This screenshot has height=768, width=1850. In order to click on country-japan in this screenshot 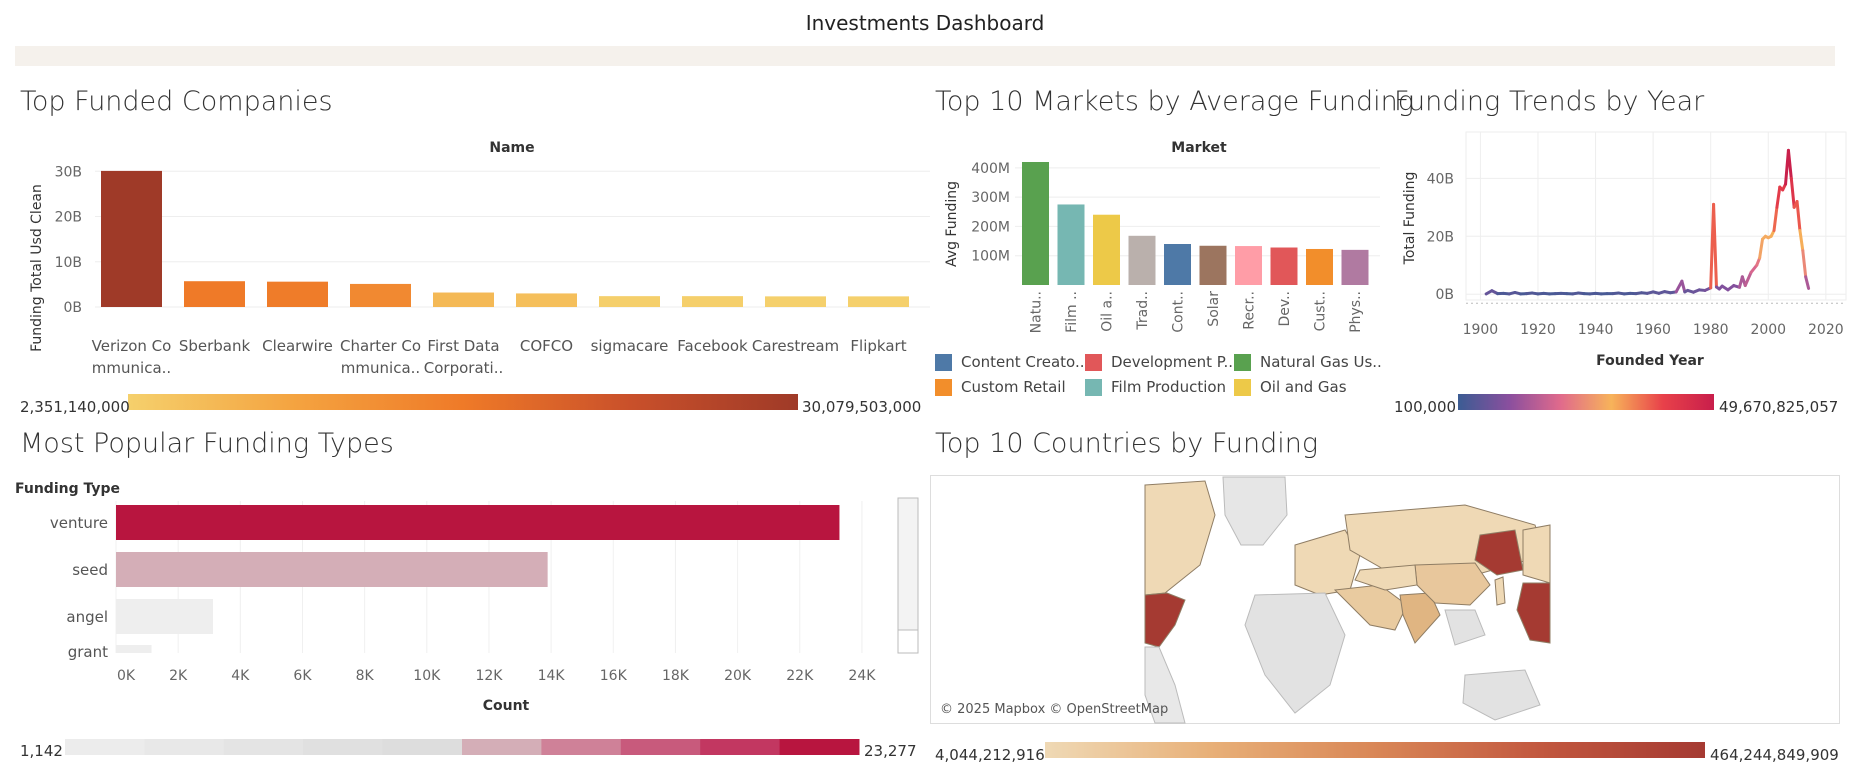, I will do `click(1500, 591)`.